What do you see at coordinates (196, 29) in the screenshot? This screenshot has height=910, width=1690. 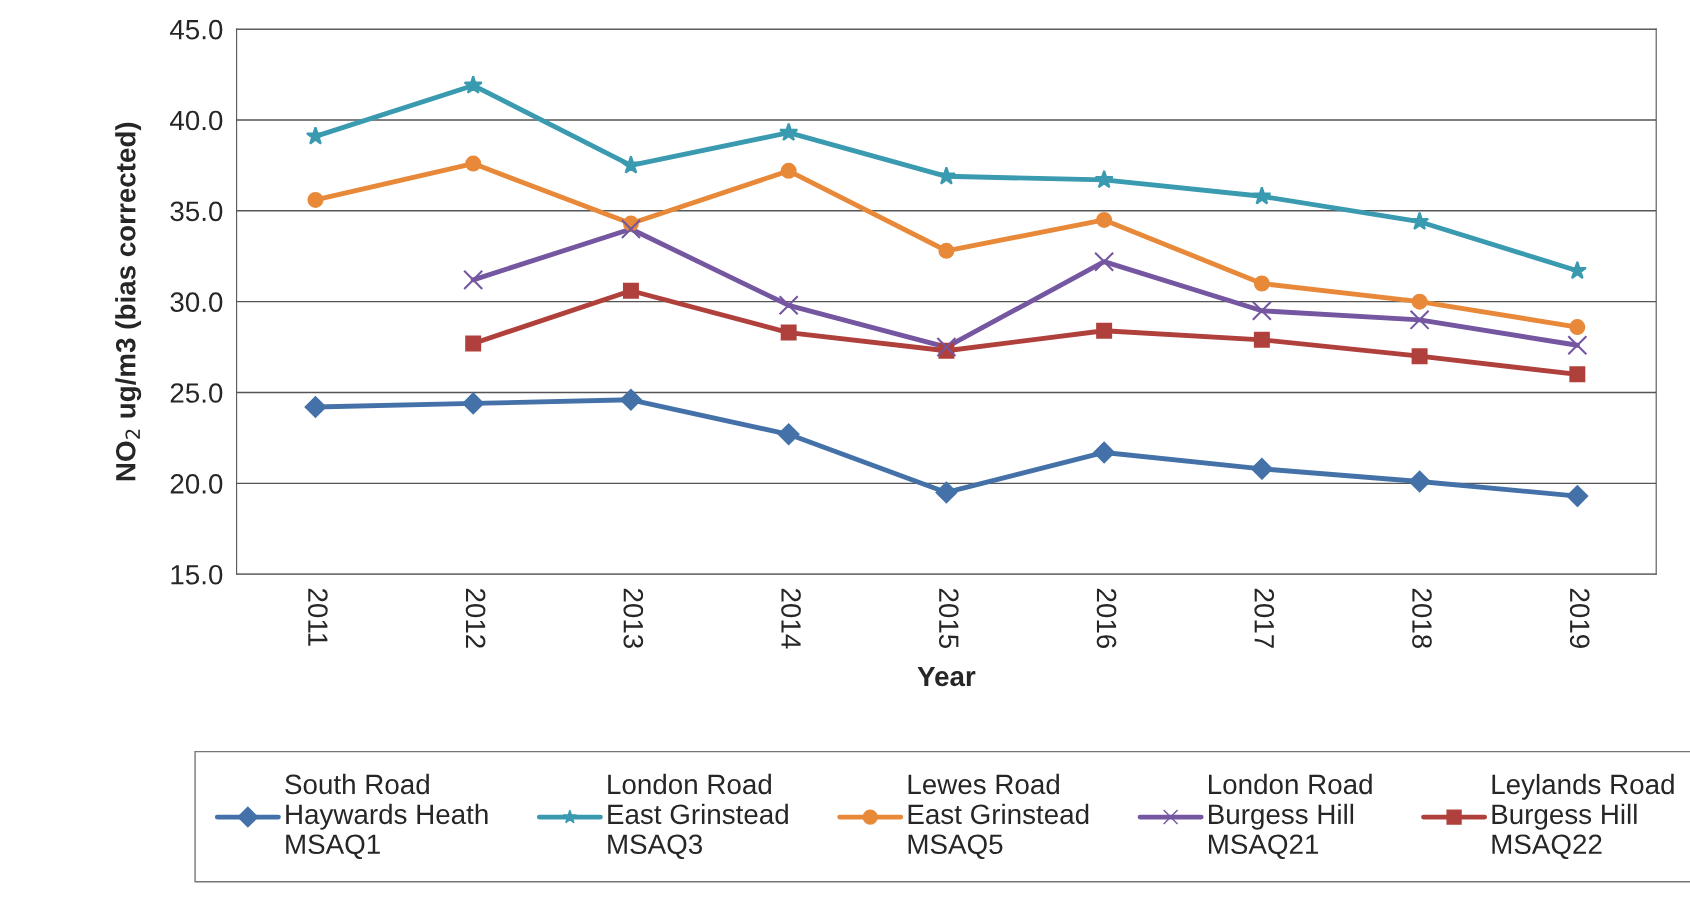 I see `y-tick-label: 45.0` at bounding box center [196, 29].